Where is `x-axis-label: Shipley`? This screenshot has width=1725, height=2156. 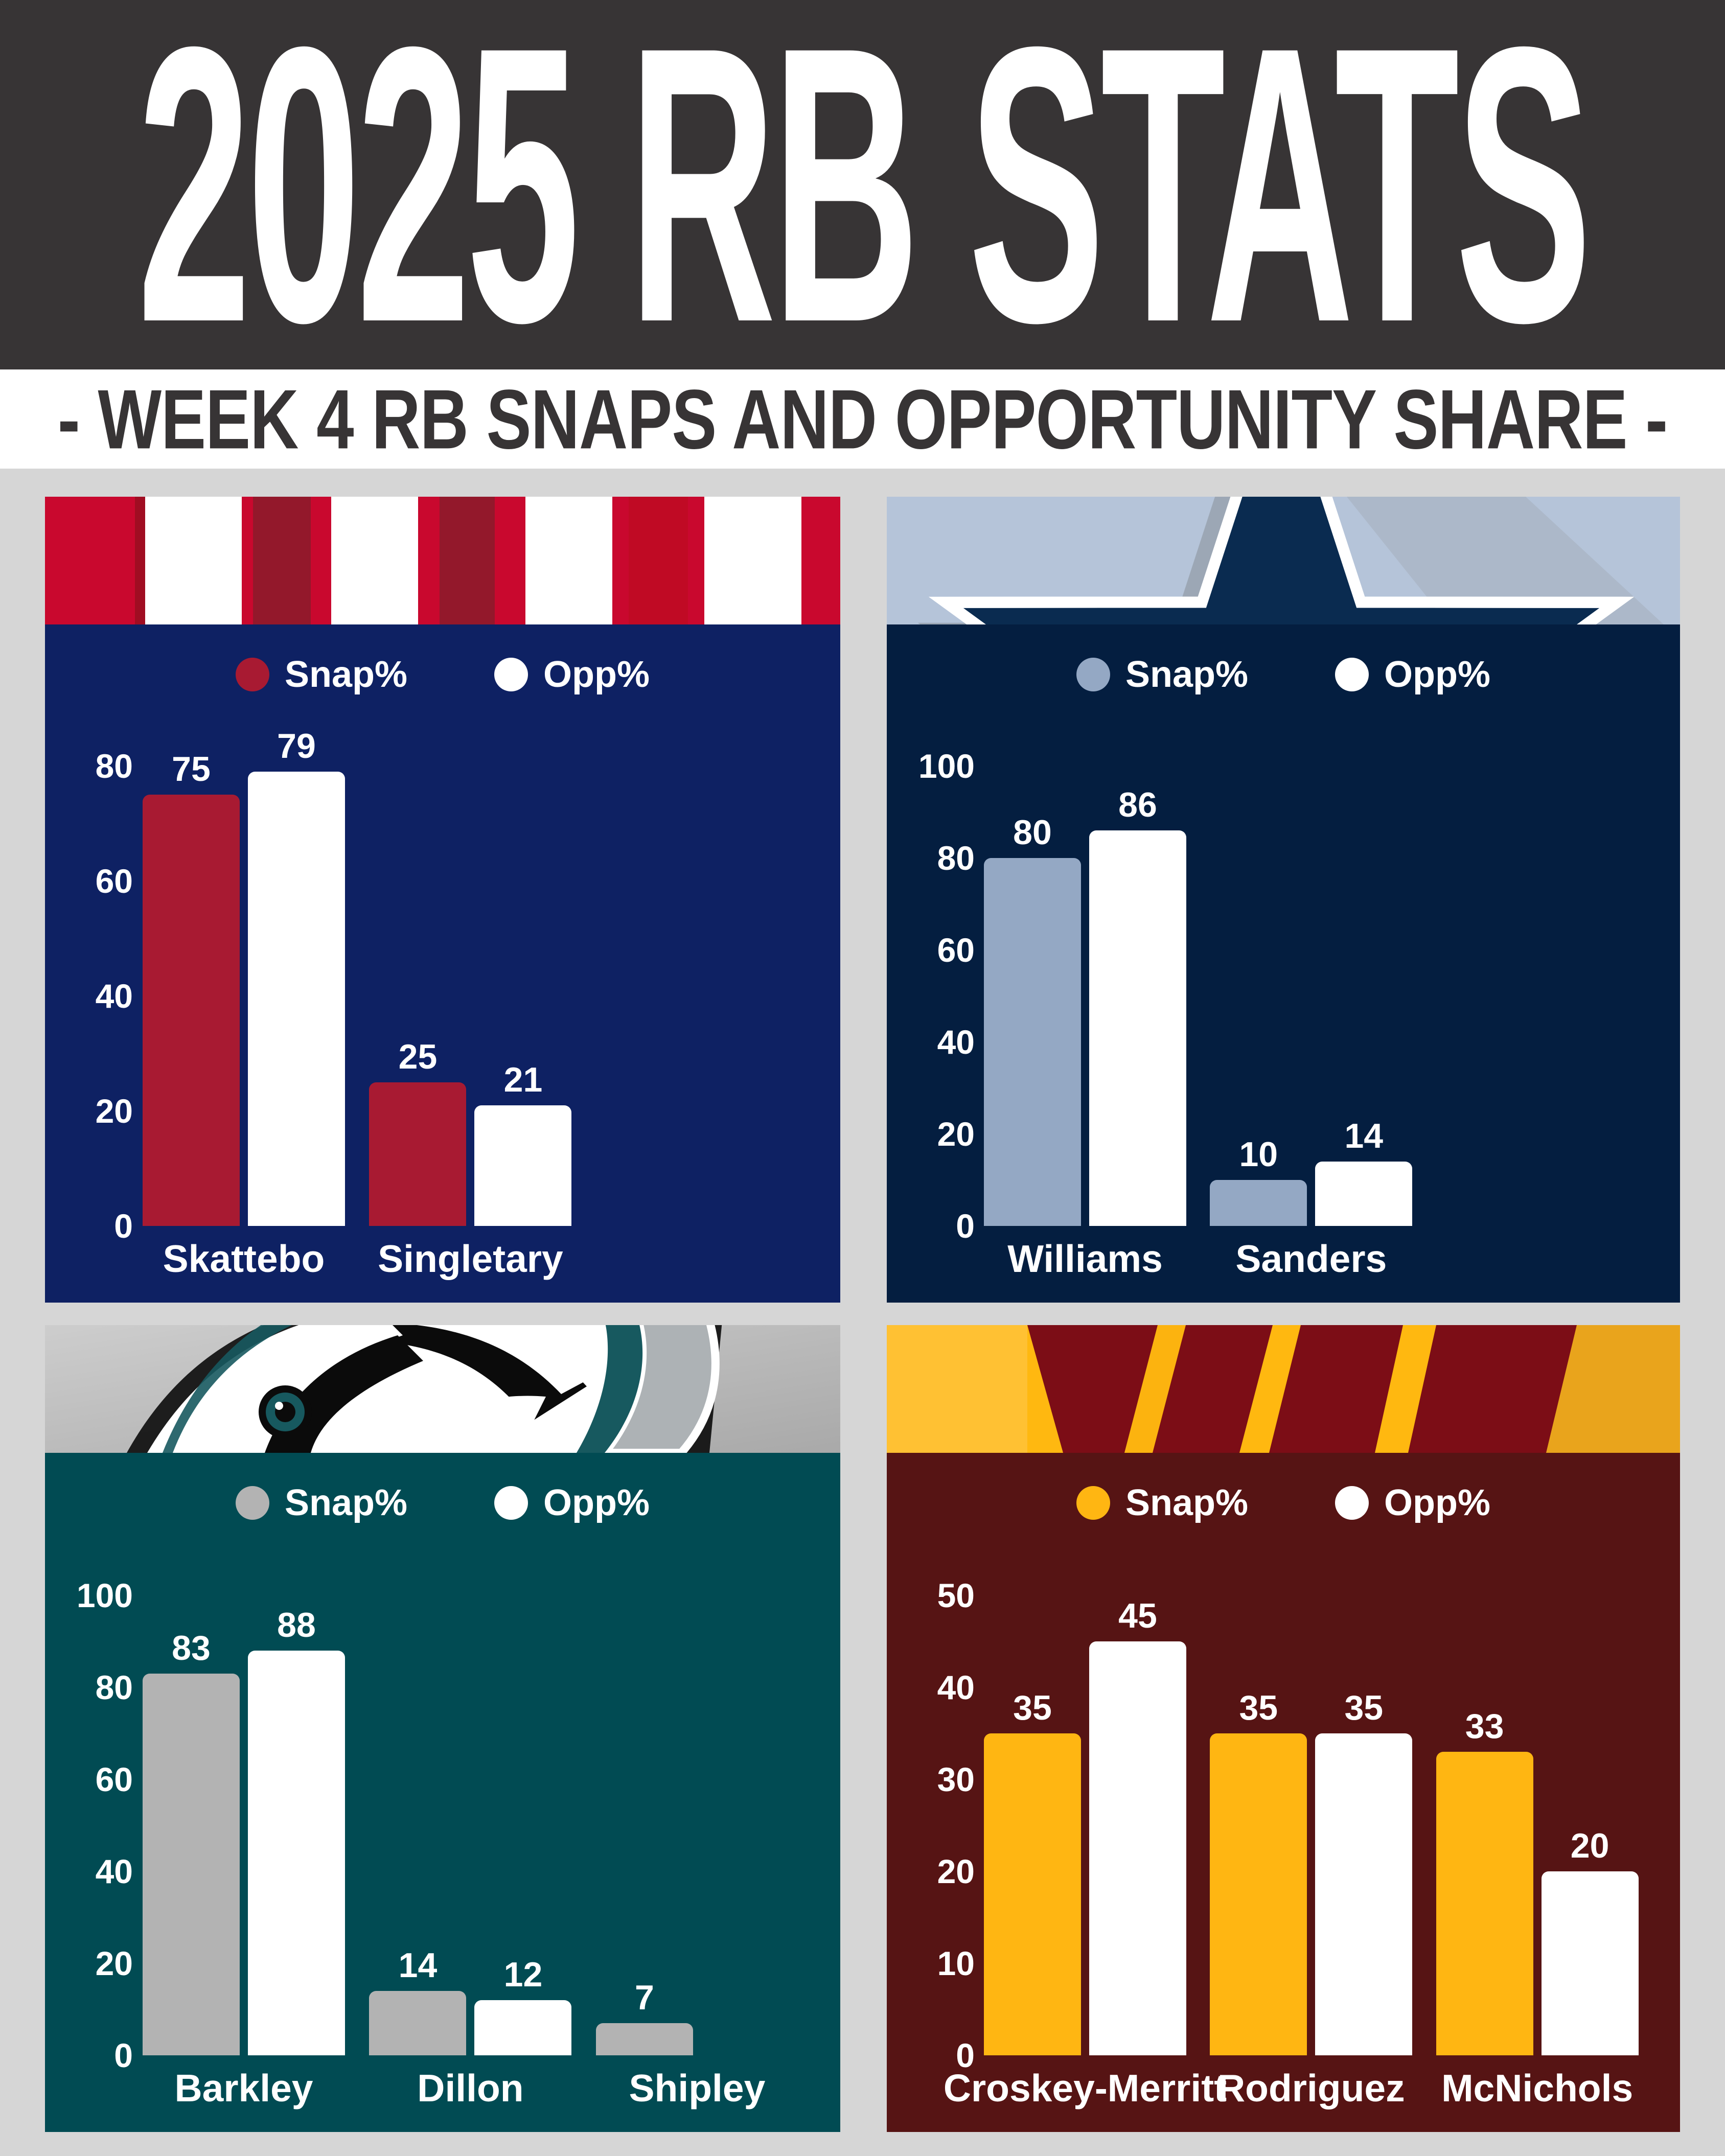 x-axis-label: Shipley is located at coordinates (697, 2088).